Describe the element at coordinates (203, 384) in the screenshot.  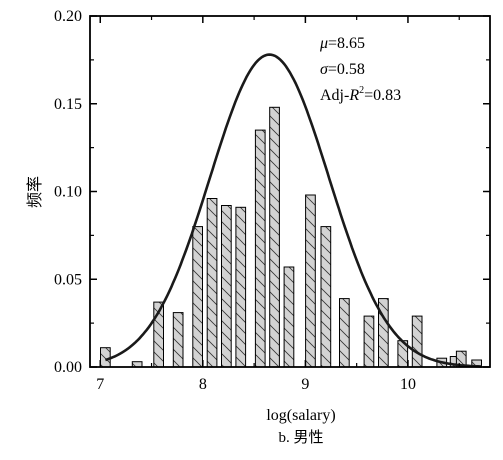
I see `x-tick-label-1: 8` at that location.